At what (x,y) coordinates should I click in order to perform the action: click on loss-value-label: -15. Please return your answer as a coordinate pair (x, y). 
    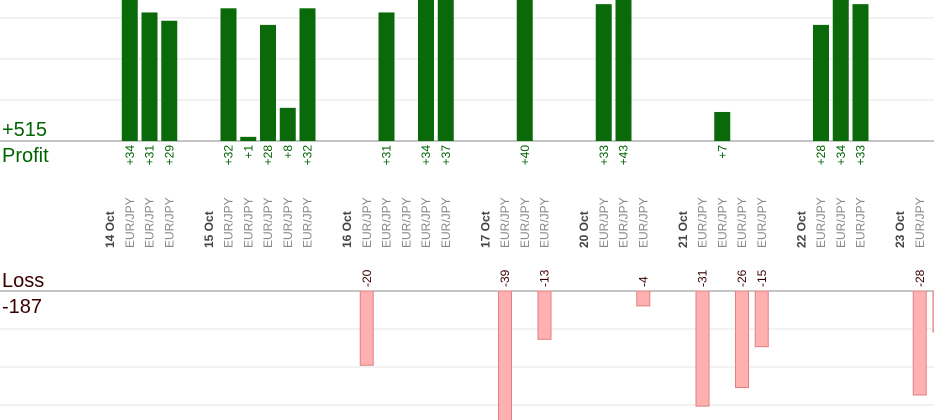
    Looking at the image, I should click on (762, 278).